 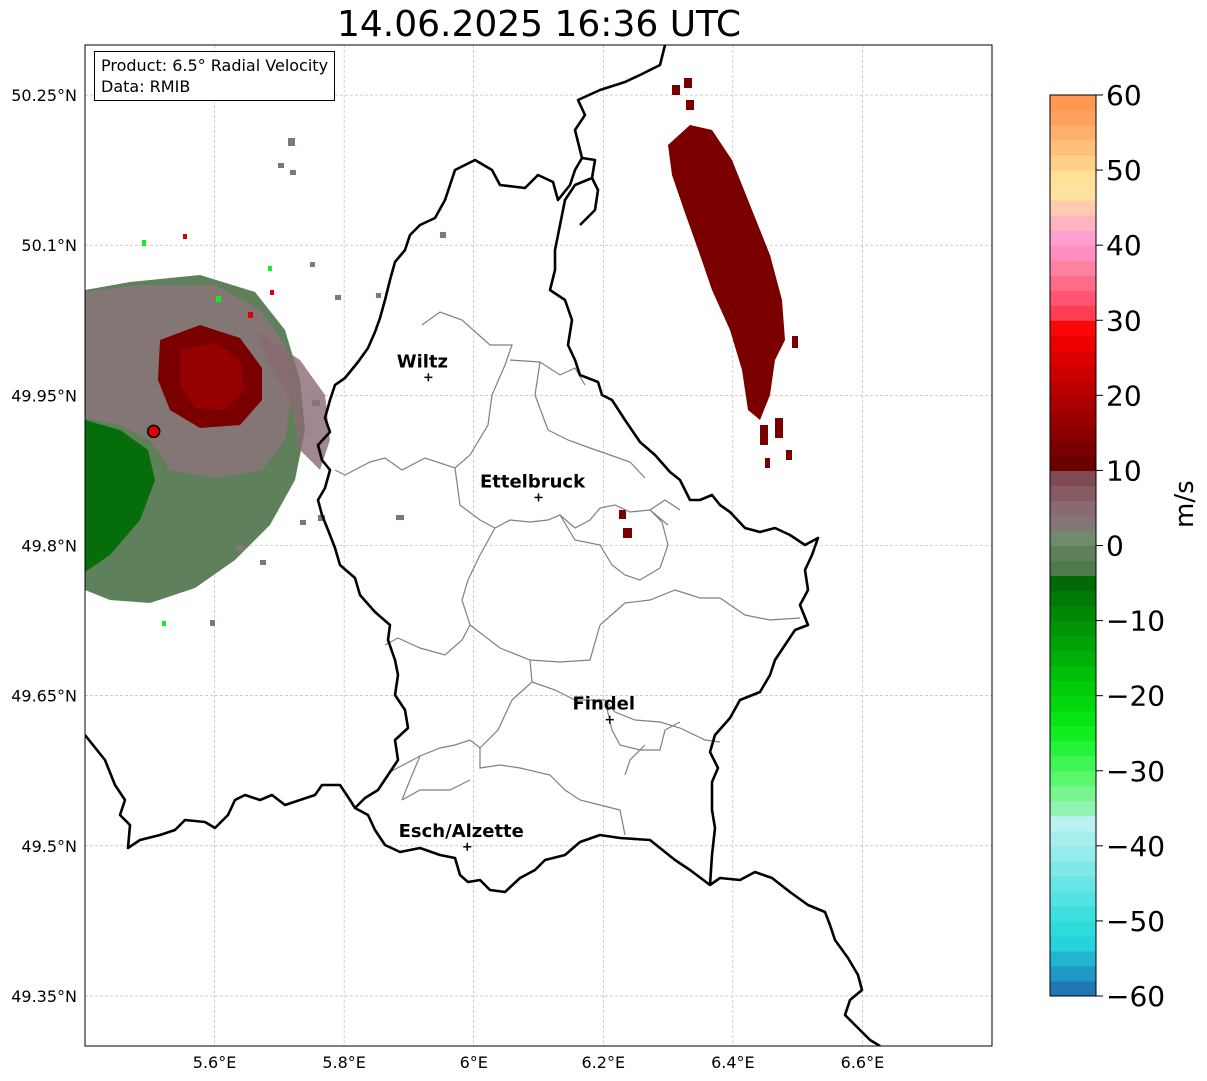 I want to click on colorbar-tick-label-7: −10, so click(x=1135, y=621).